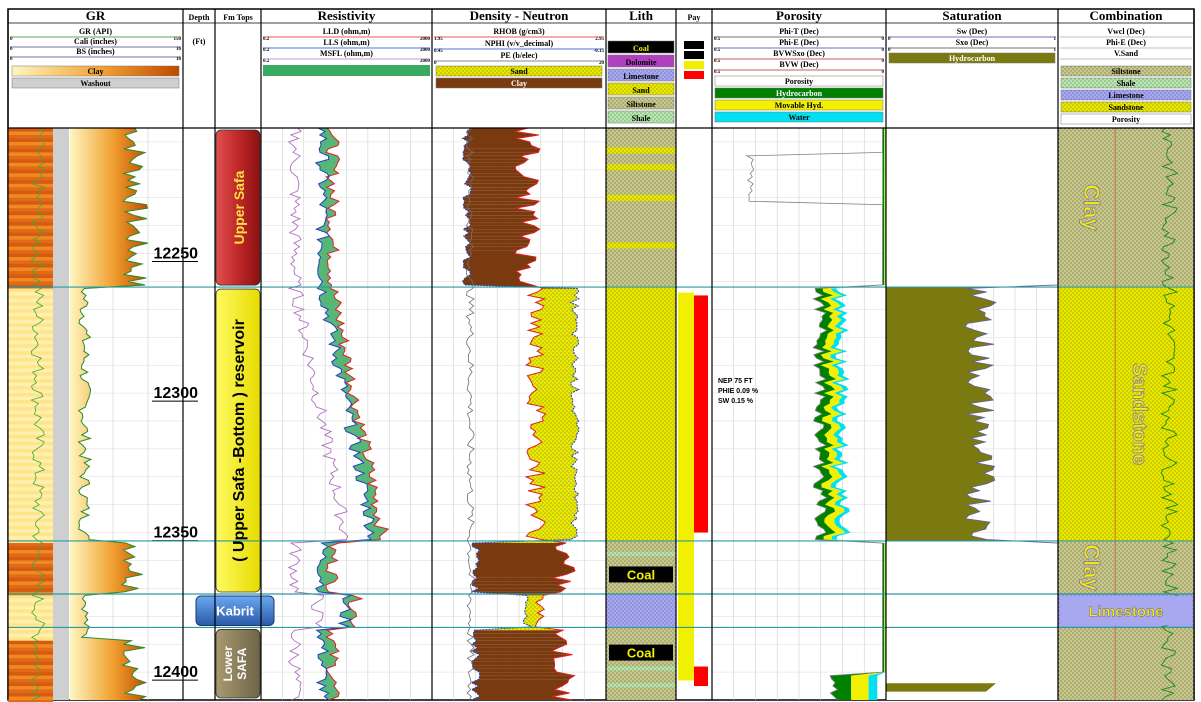  What do you see at coordinates (814, 414) in the screenshot?
I see `phi-t-curve` at bounding box center [814, 414].